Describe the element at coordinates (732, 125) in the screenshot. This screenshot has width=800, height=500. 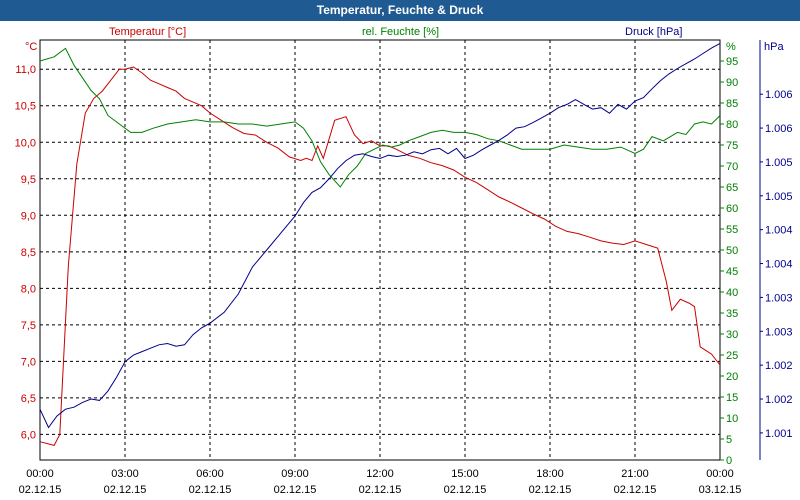
I see `humidity-tick-label: 80` at that location.